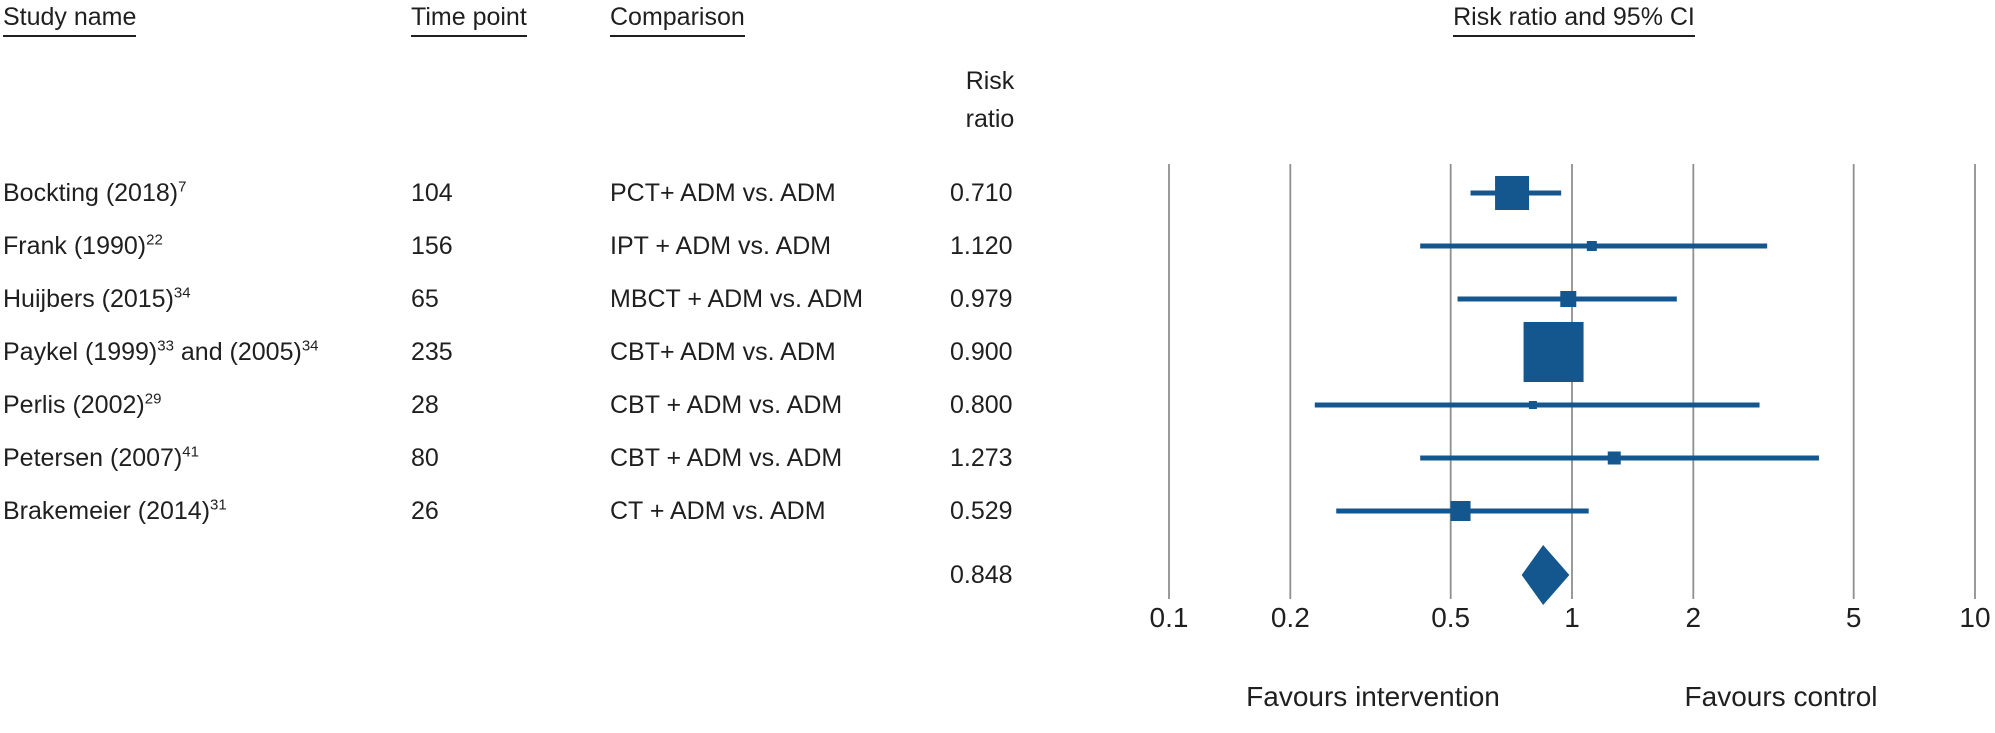 Image resolution: width=1995 pixels, height=733 pixels. What do you see at coordinates (432, 193) in the screenshot?
I see `time-point-cell: 104` at bounding box center [432, 193].